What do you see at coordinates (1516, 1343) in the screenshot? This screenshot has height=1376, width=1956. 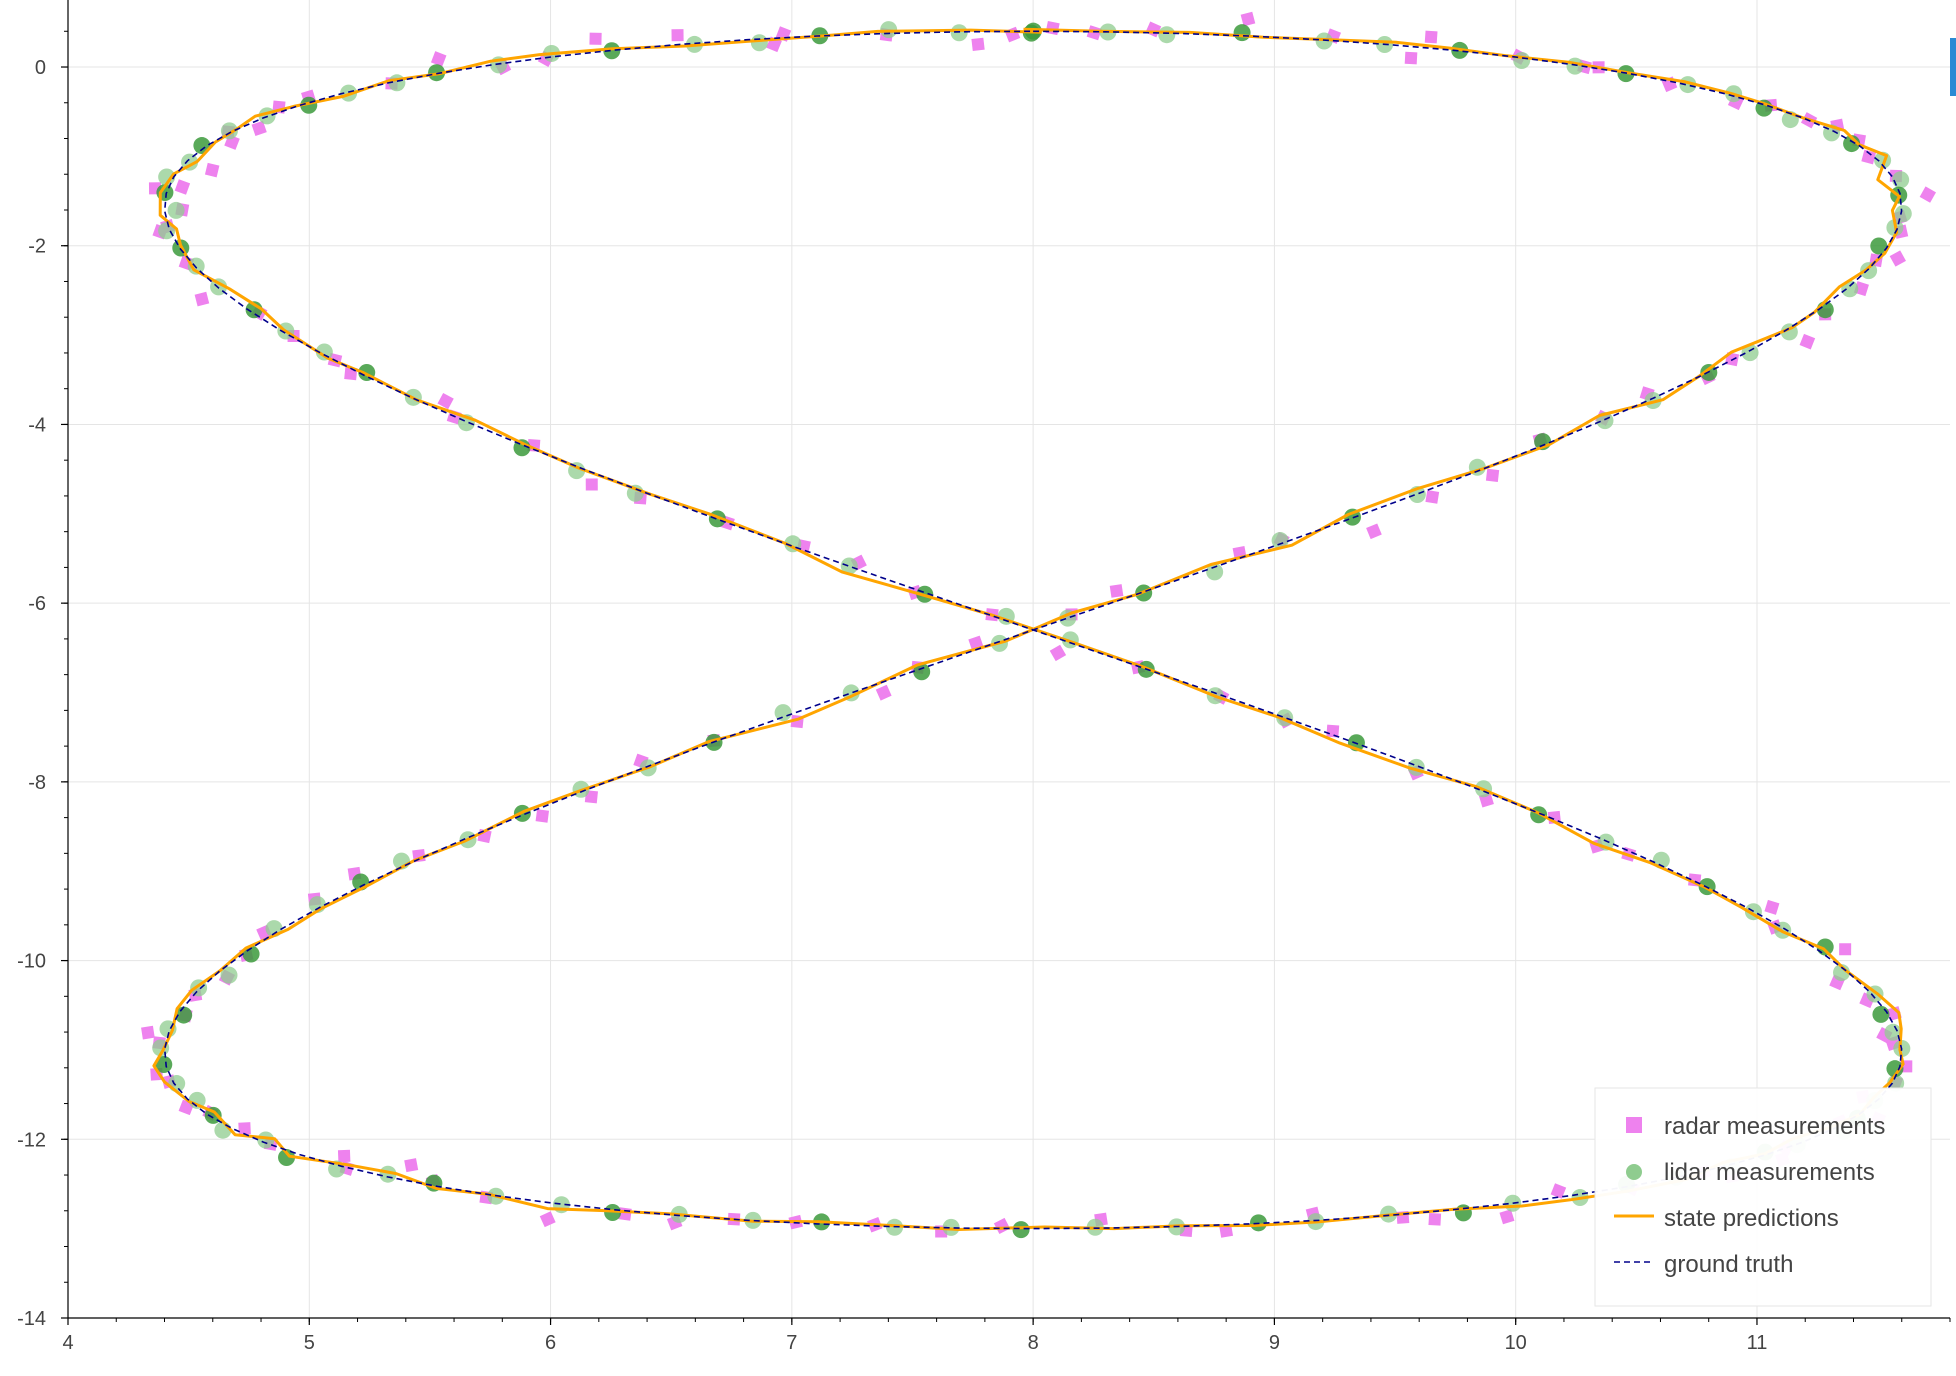 I see `x-tick-label: 10` at bounding box center [1516, 1343].